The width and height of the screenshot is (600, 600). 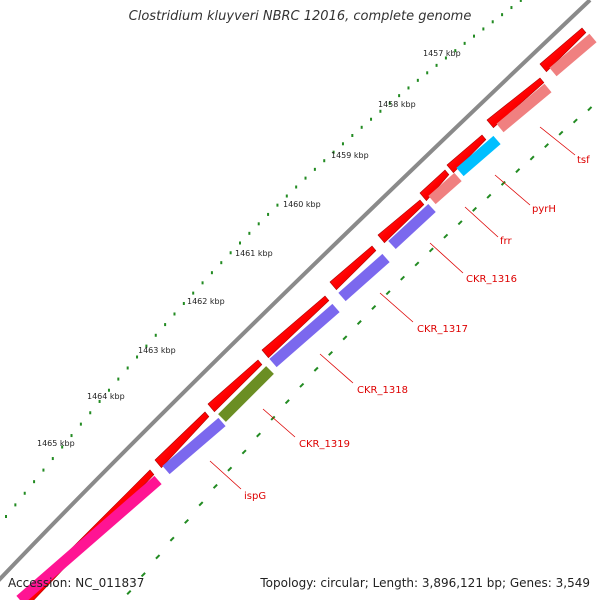 What do you see at coordinates (254, 253) in the screenshot?
I see `kbp-tick-label: 1461 kbp` at bounding box center [254, 253].